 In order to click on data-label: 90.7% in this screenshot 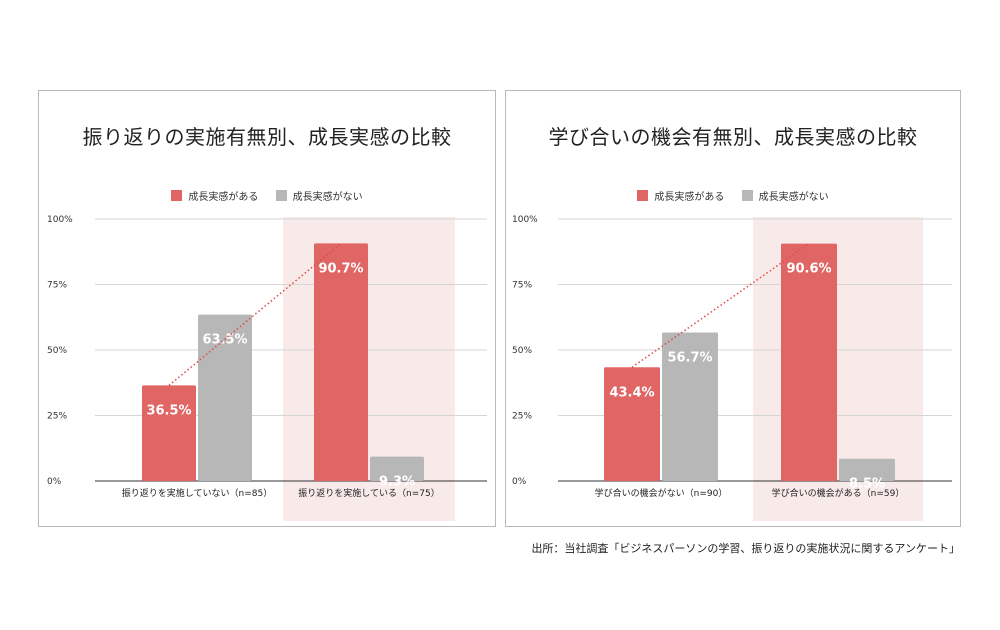, I will do `click(340, 268)`.